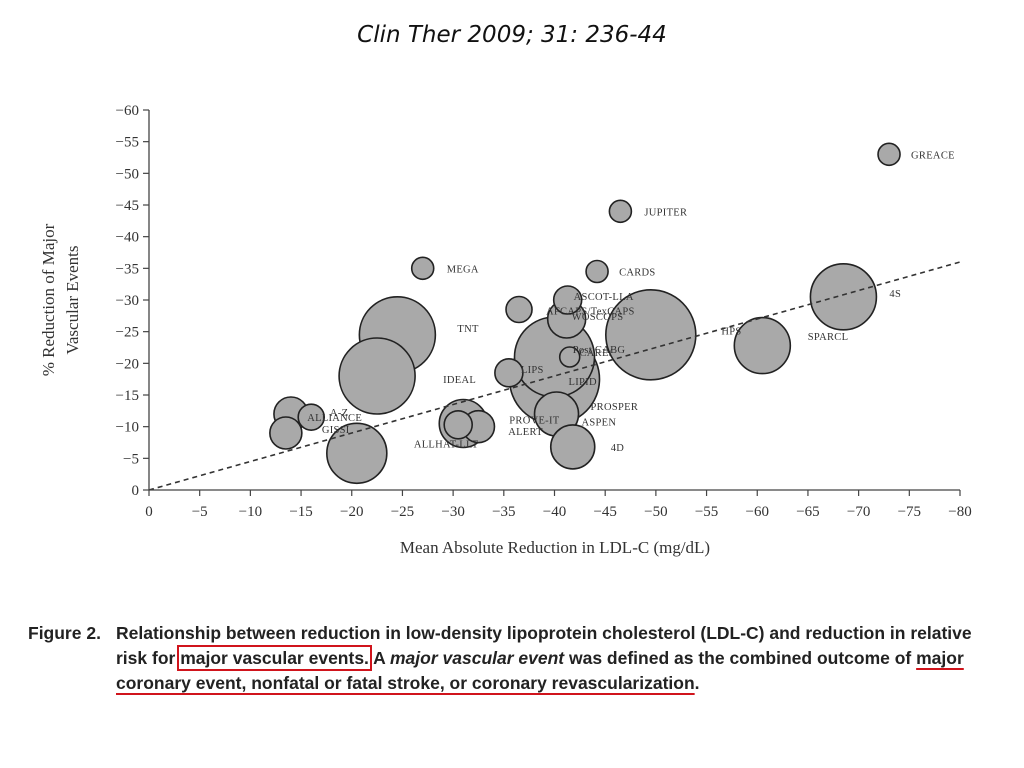  Describe the element at coordinates (422, 268) in the screenshot. I see `bubble-mega` at that location.